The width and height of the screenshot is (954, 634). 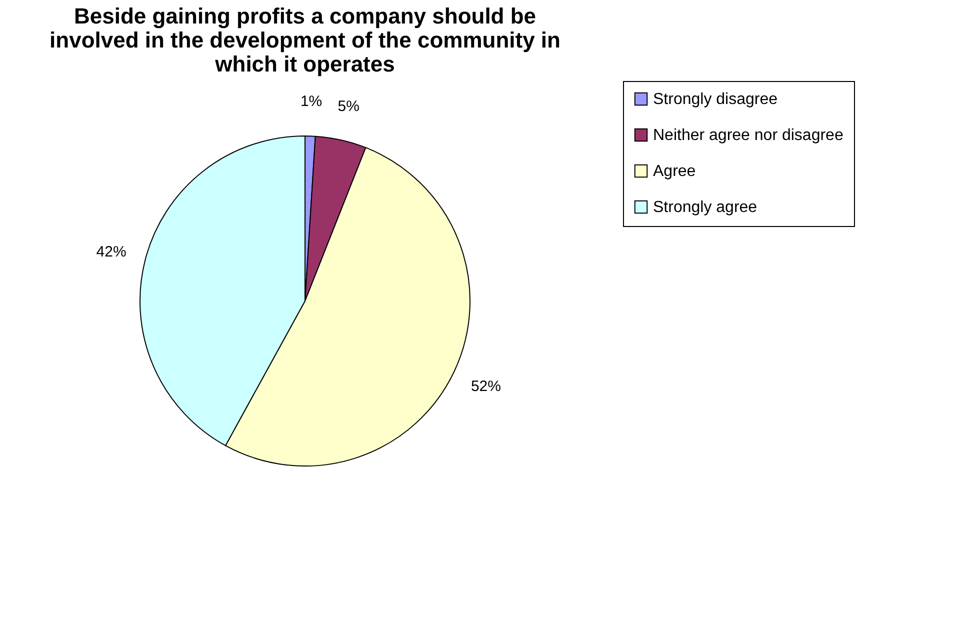 What do you see at coordinates (715, 99) in the screenshot?
I see `legend-label: Strongly disagree` at bounding box center [715, 99].